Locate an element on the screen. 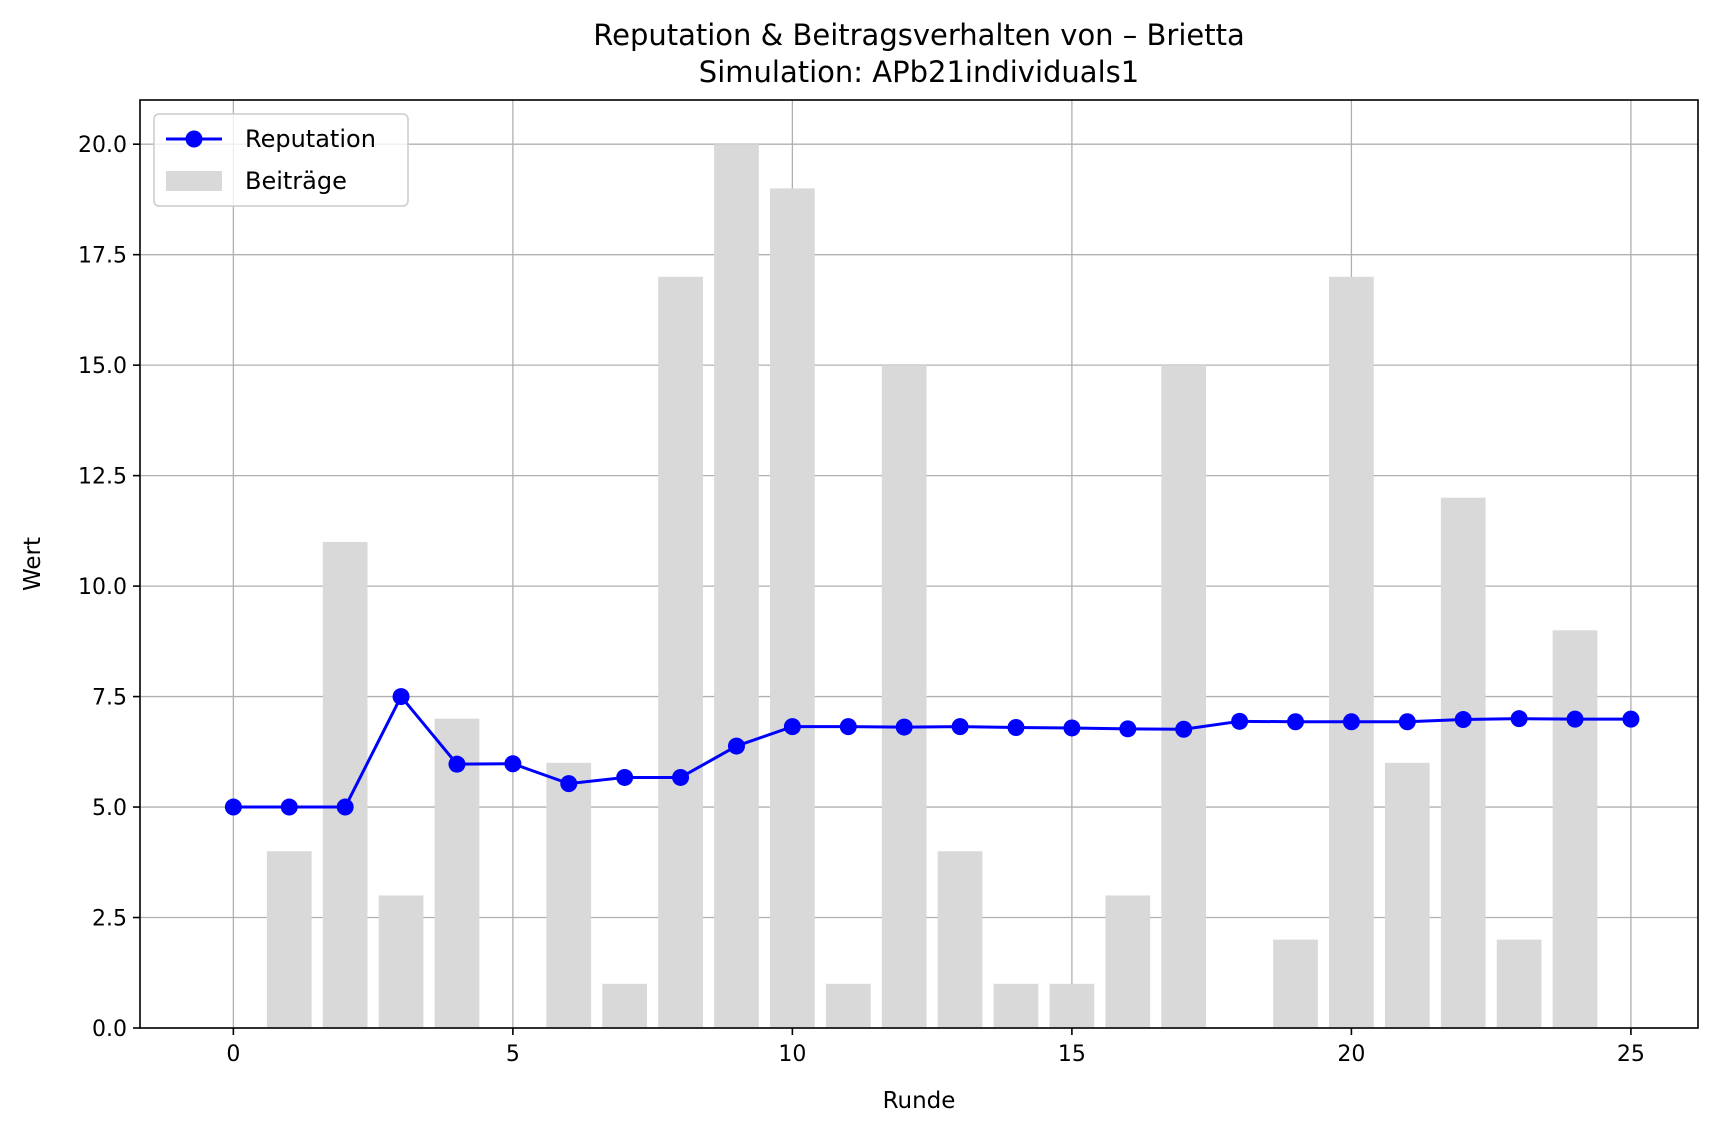  y-tick-label: 12.5 is located at coordinates (102, 477).